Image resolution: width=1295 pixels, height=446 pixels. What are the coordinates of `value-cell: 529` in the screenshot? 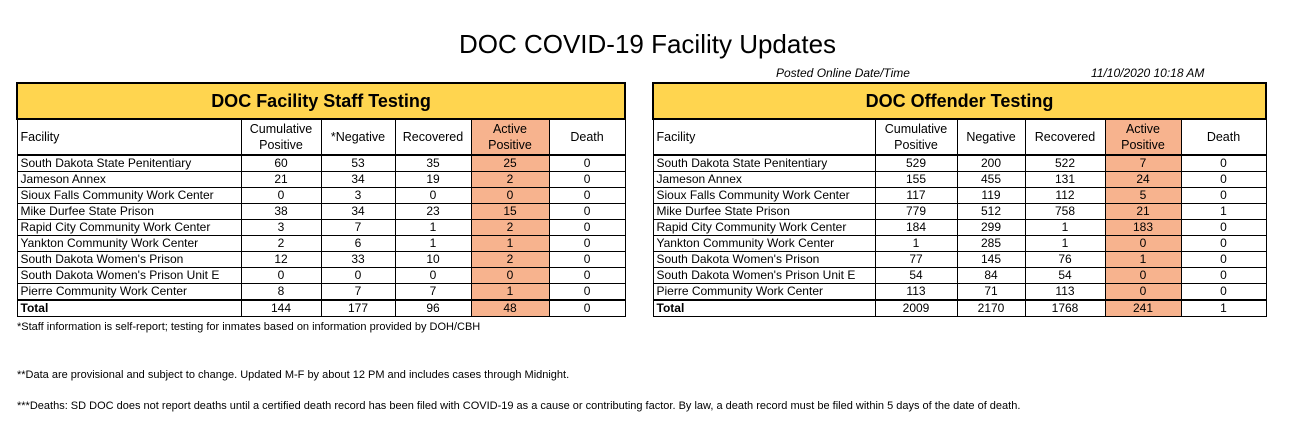 It's located at (916, 163).